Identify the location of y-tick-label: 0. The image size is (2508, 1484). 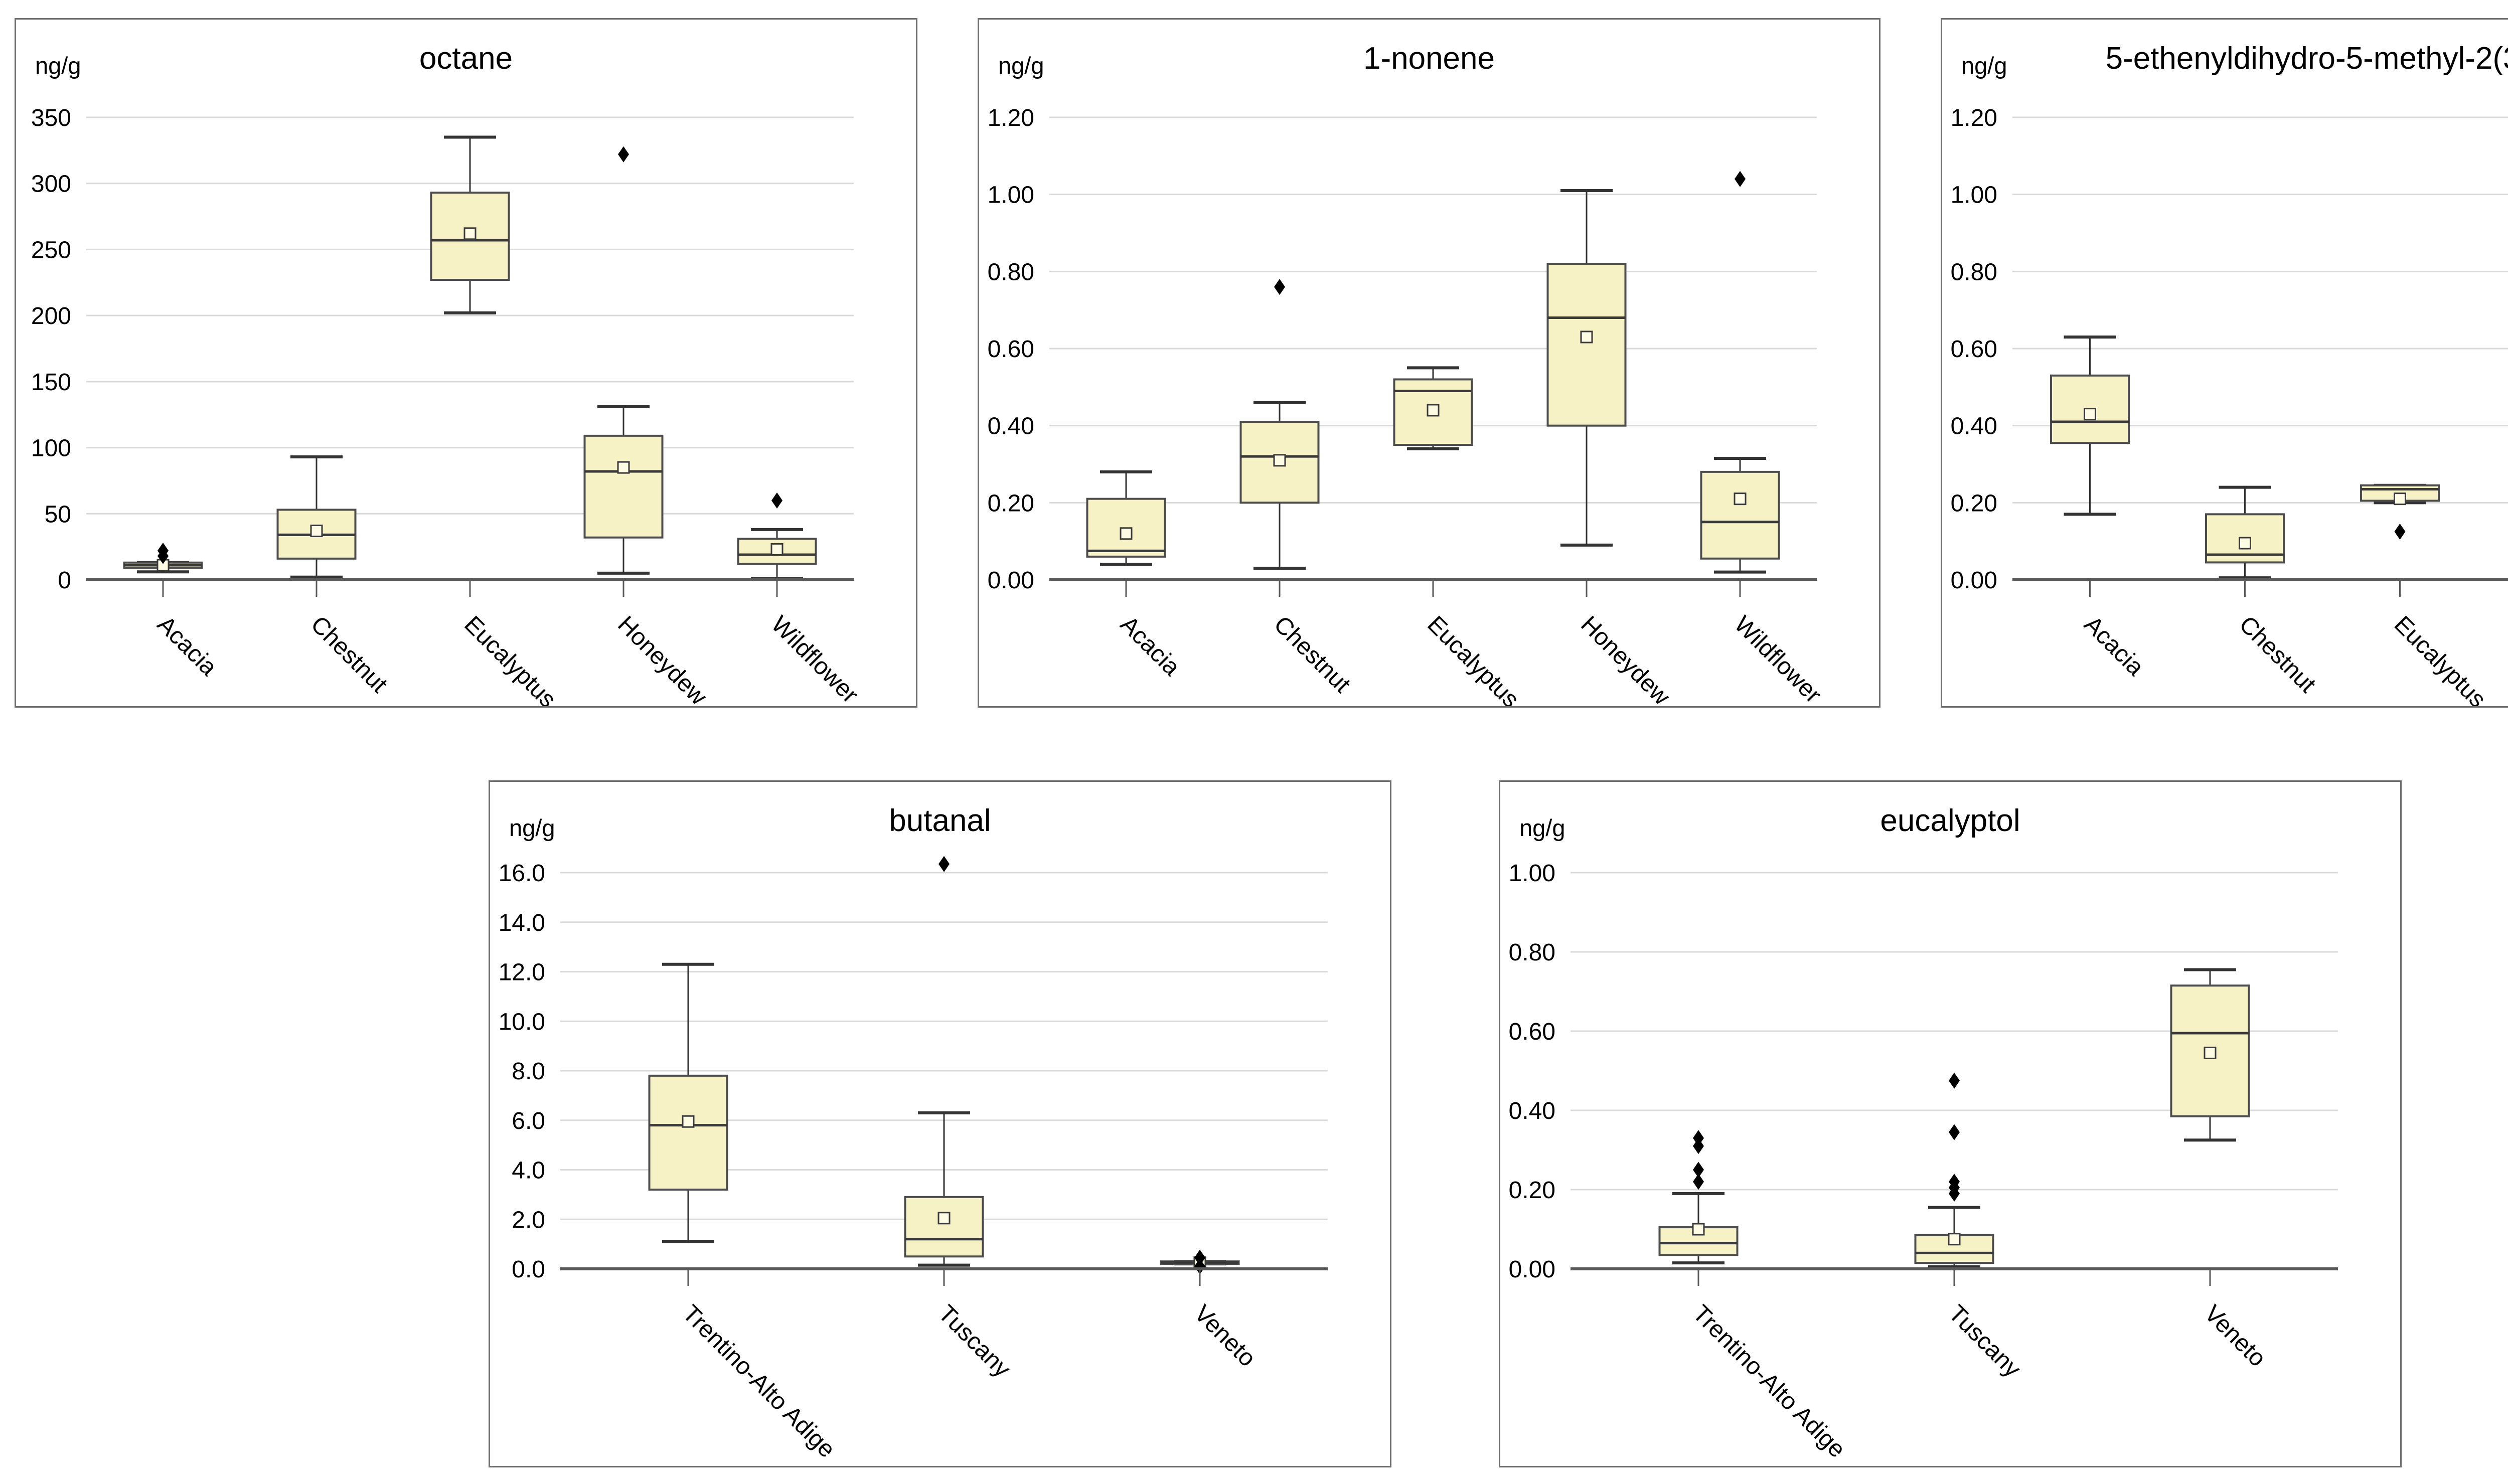
(65, 580).